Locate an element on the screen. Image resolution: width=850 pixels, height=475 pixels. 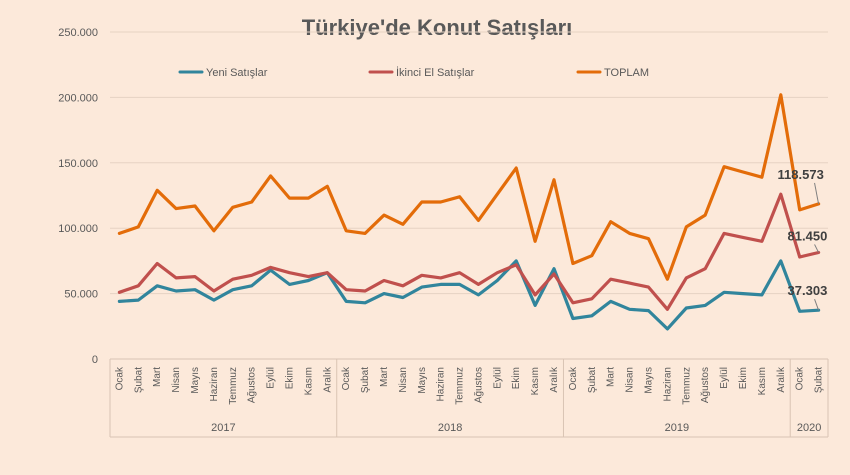
legend-entry: Yeni Satışlar is located at coordinates (237, 73).